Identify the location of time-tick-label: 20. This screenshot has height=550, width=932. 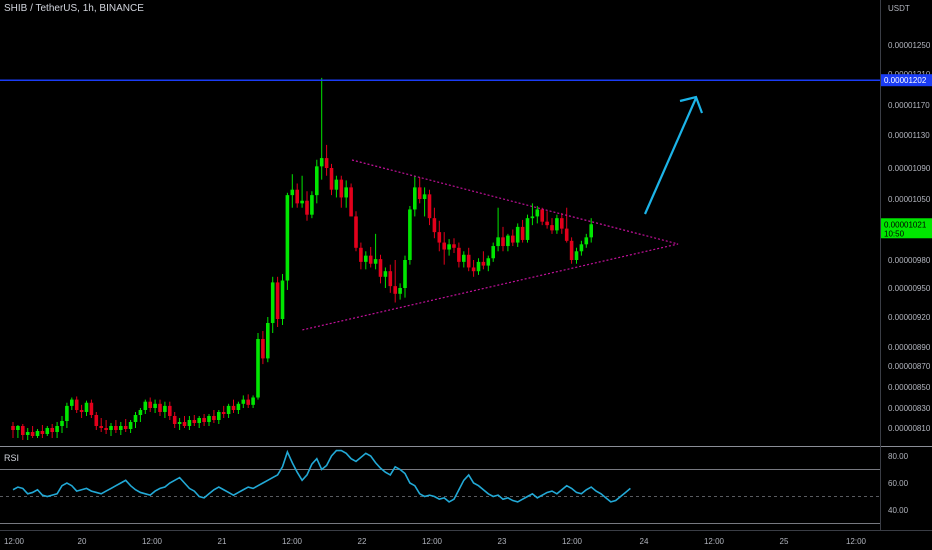
(82, 541).